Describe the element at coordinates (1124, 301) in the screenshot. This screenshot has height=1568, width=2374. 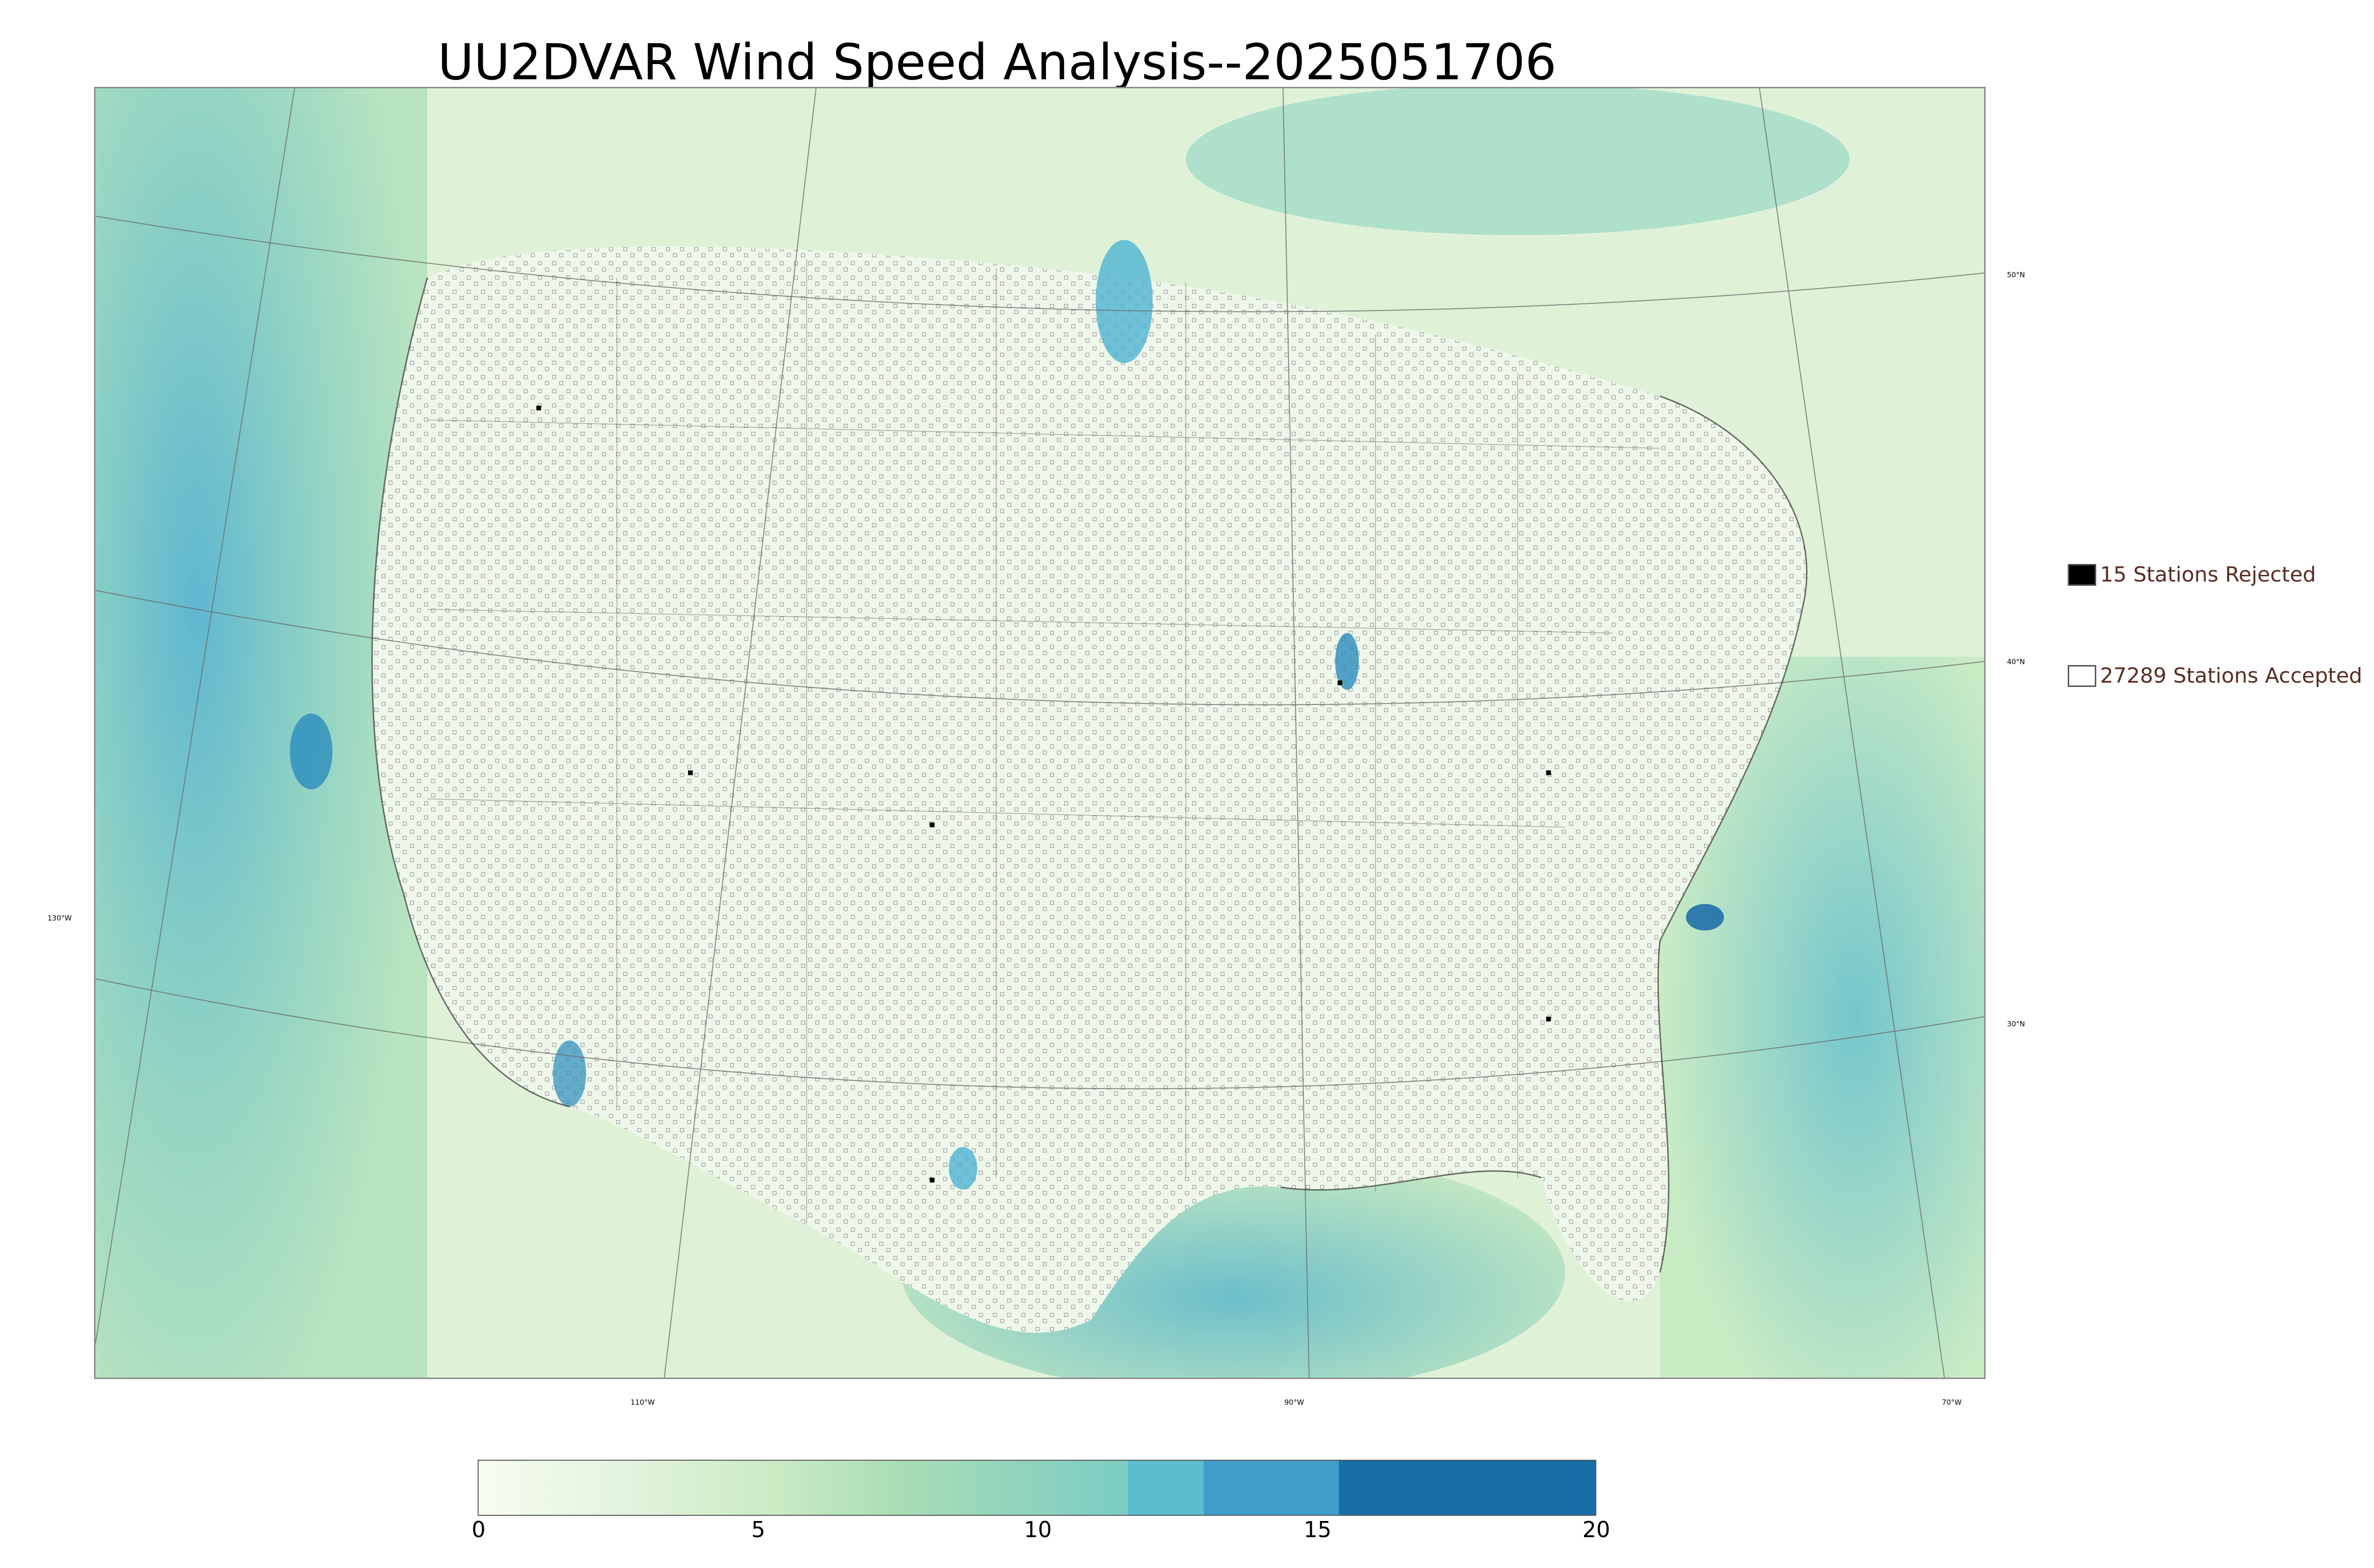
I see `lake-winnipeg` at that location.